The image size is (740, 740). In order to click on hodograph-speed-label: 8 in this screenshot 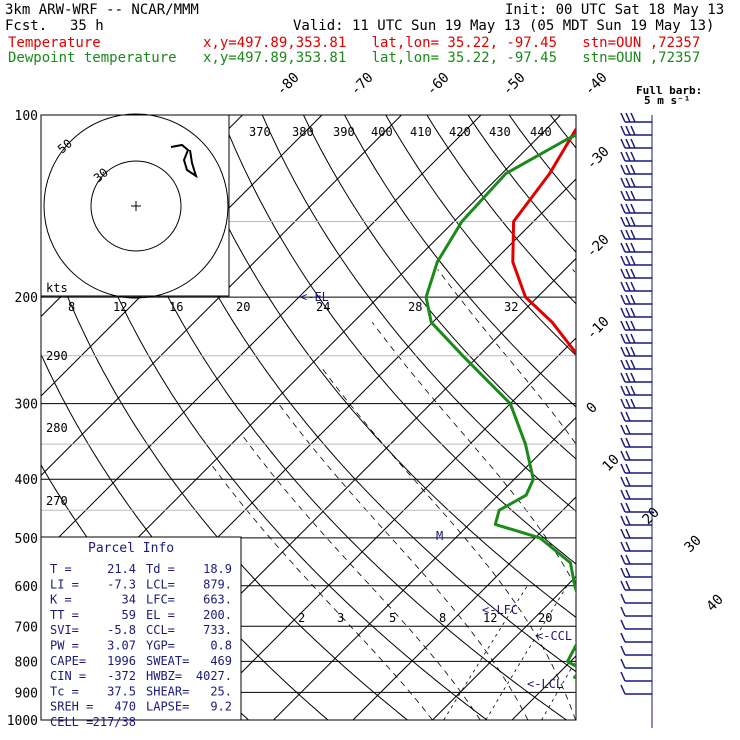, I will do `click(71, 307)`.